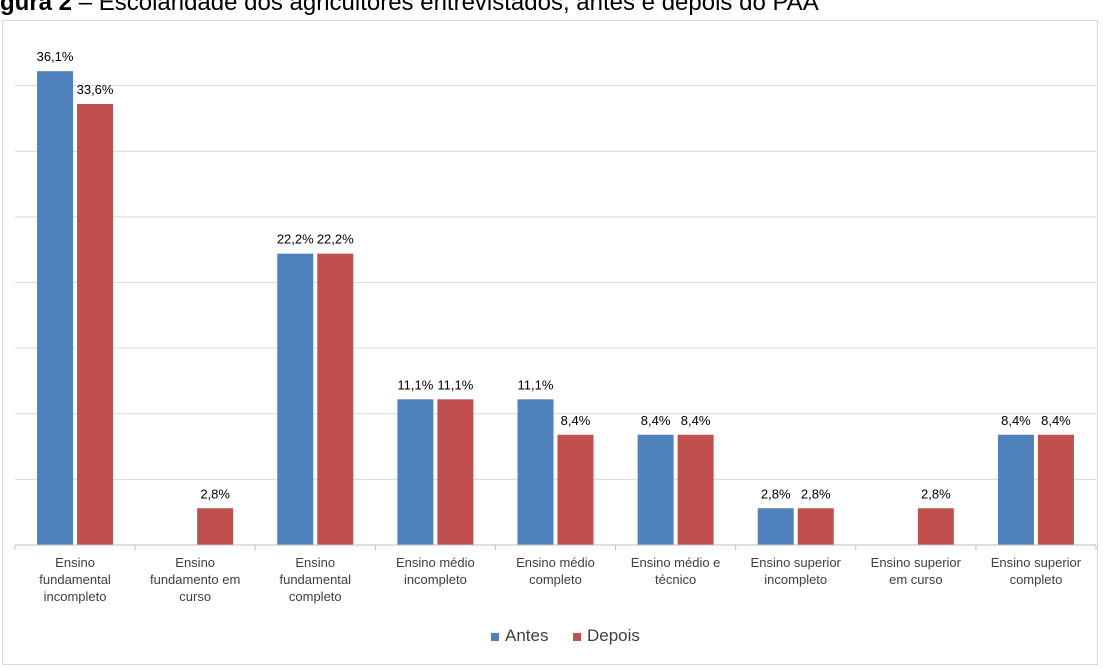 The height and width of the screenshot is (669, 1103). I want to click on legend-label-depois: Depois, so click(613, 635).